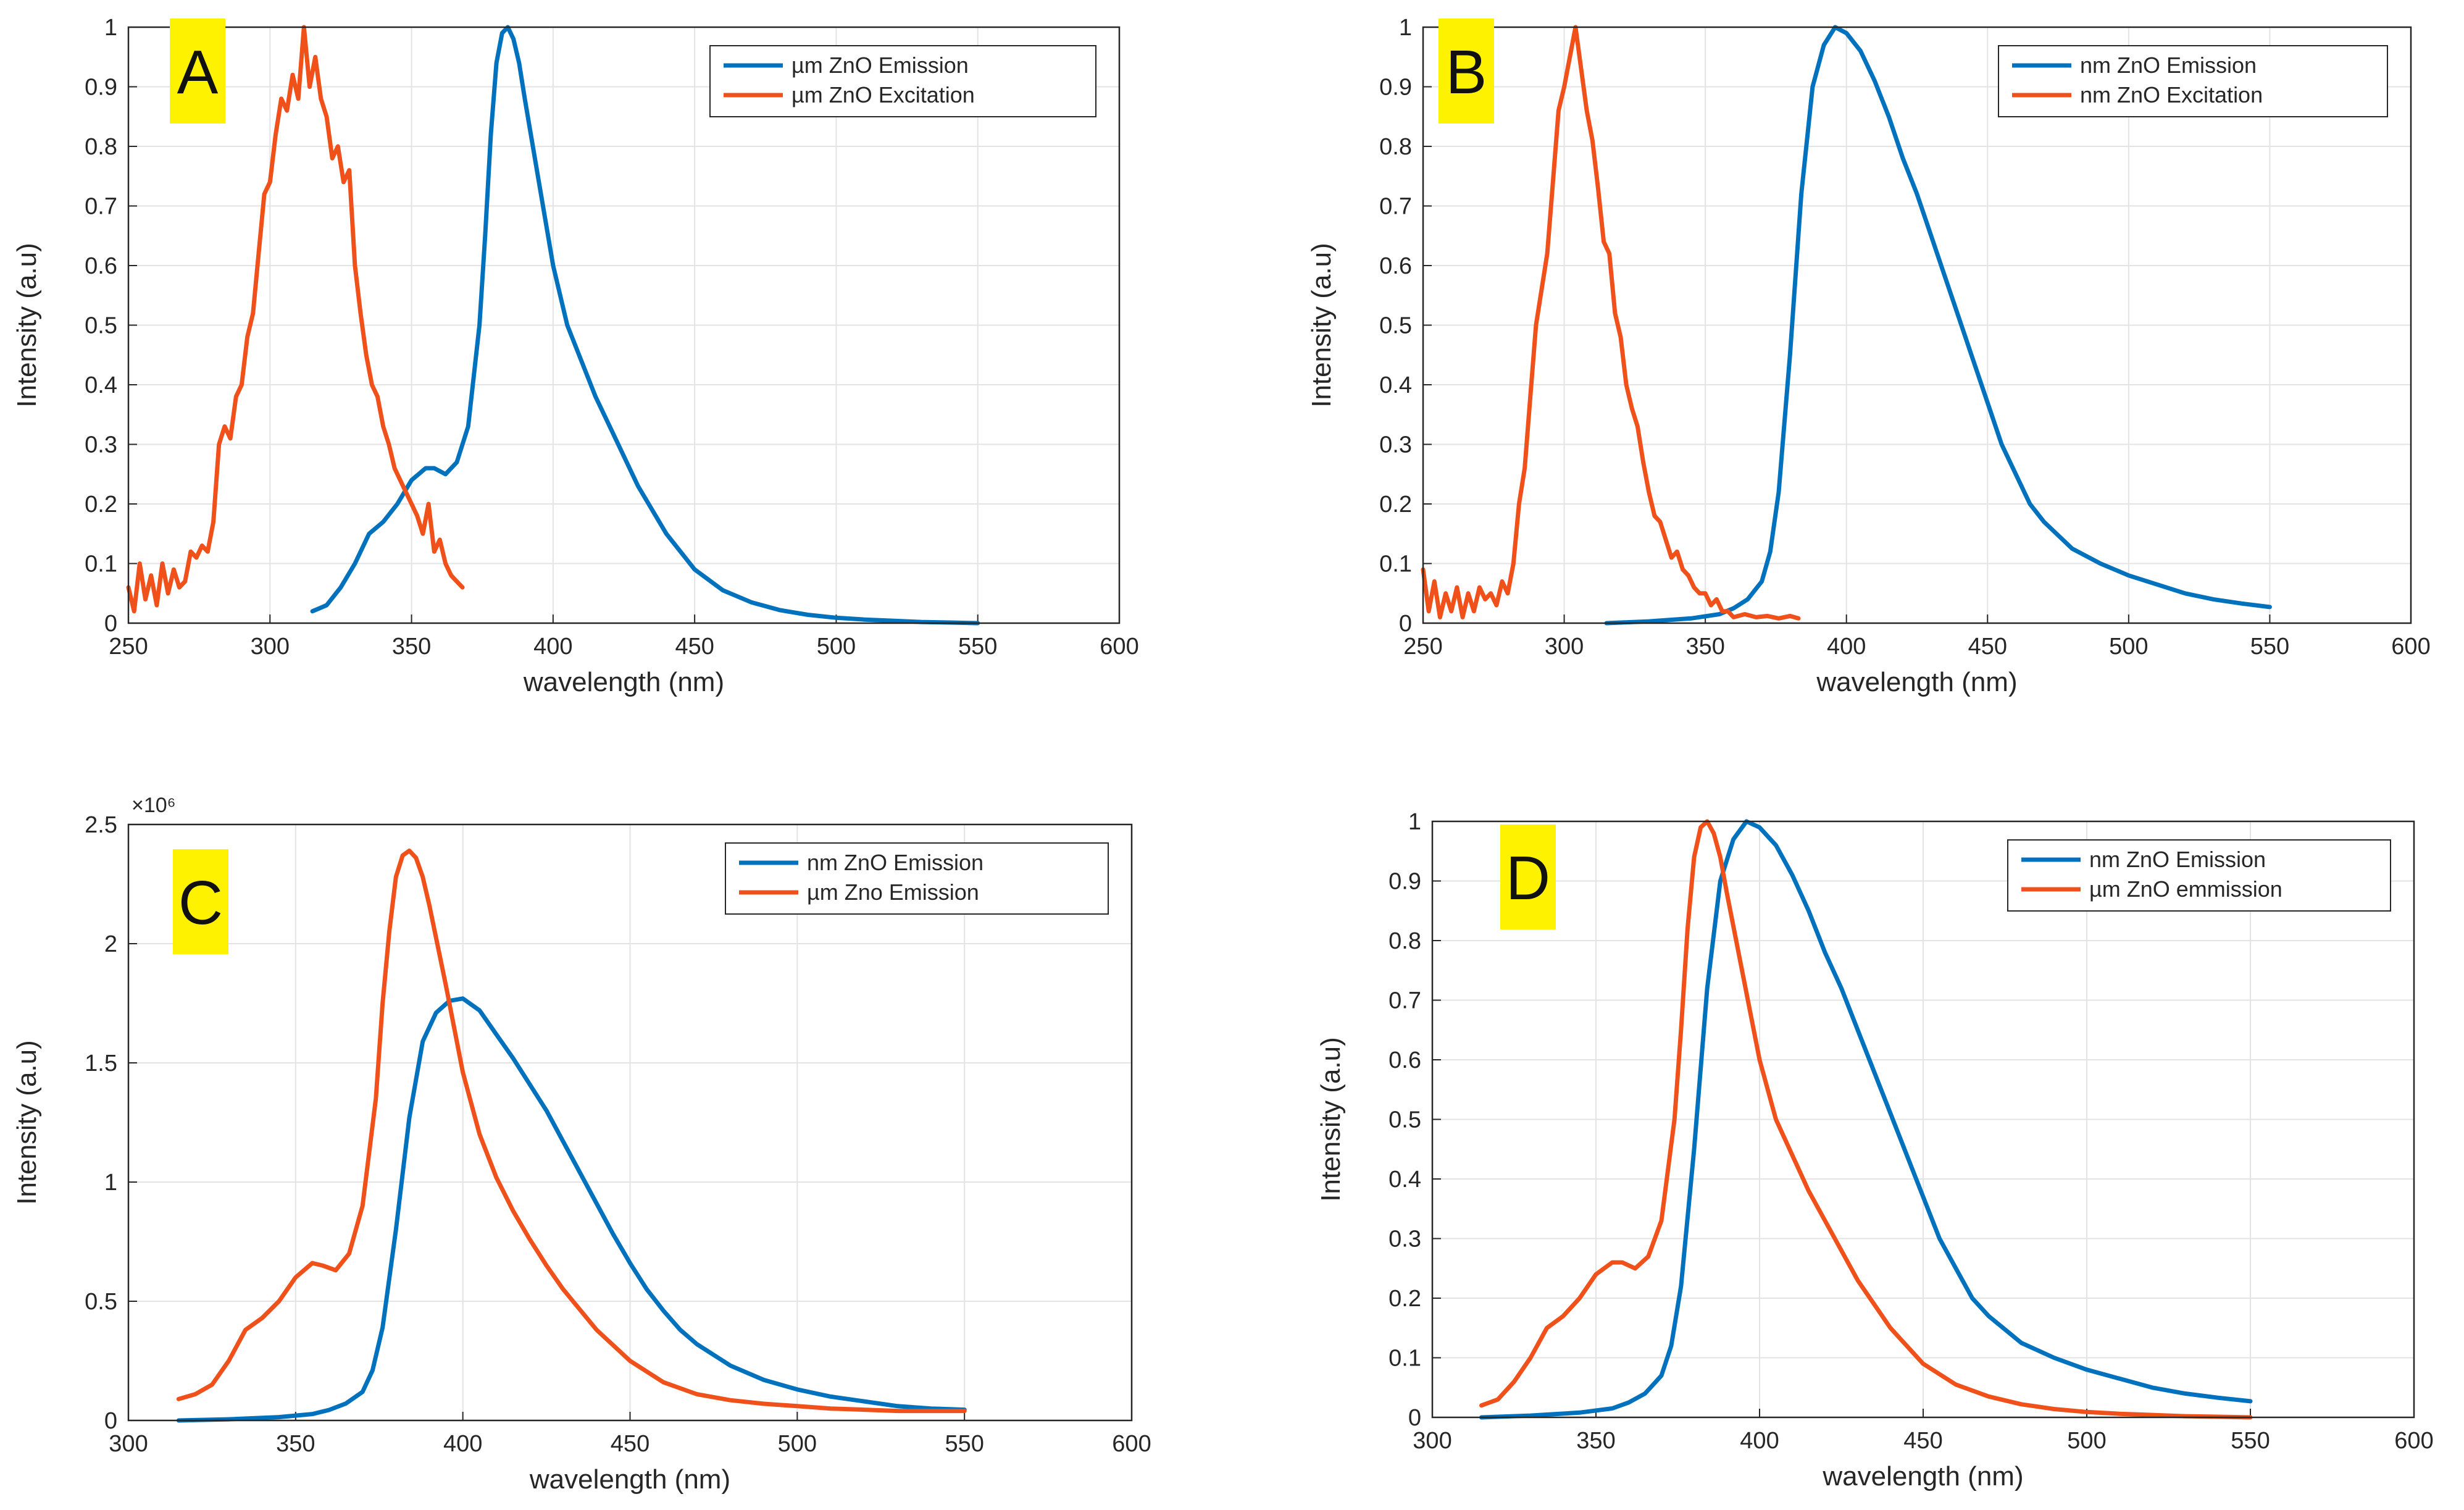  I want to click on panel-tag-label: B, so click(1466, 72).